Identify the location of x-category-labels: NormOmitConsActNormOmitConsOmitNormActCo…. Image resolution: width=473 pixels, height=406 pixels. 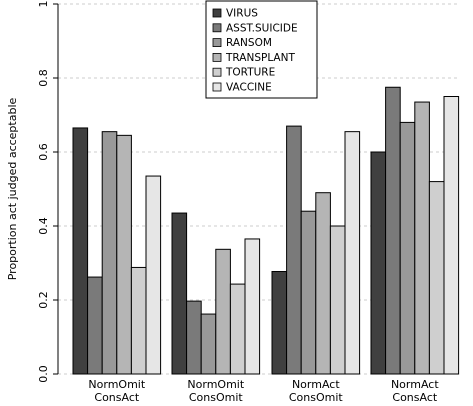
(263, 391).